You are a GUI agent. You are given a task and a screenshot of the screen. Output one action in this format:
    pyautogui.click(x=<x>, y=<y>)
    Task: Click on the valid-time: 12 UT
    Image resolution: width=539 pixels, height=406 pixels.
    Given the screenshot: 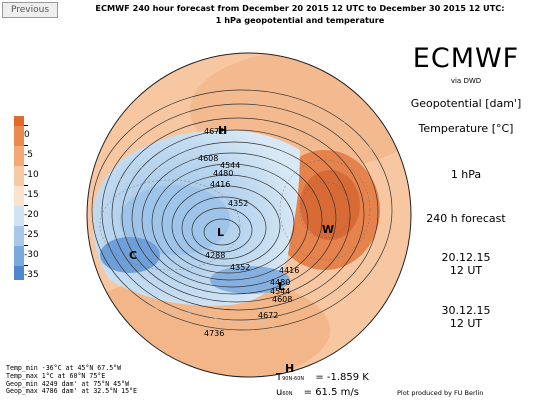 What is the action you would take?
    pyautogui.click(x=466, y=323)
    